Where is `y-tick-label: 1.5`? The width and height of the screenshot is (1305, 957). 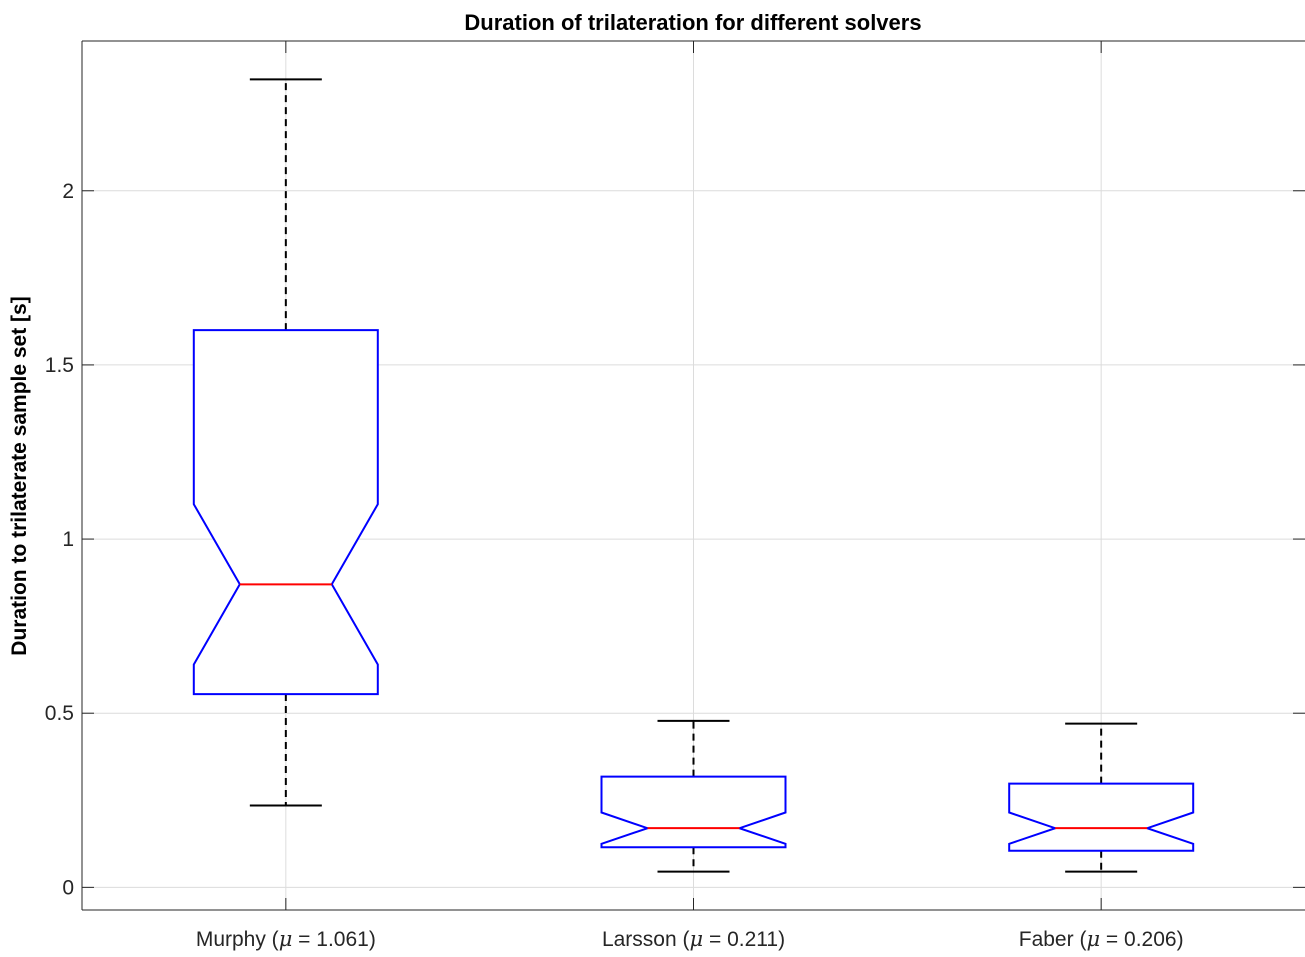
y-tick-label: 1.5 is located at coordinates (59, 365).